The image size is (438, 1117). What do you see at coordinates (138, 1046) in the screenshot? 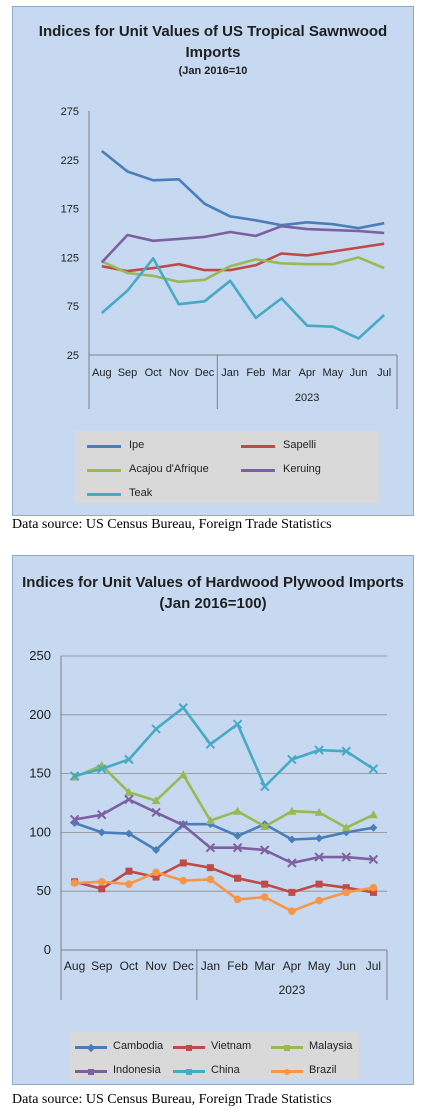
I see `legend-label: Cambodia` at bounding box center [138, 1046].